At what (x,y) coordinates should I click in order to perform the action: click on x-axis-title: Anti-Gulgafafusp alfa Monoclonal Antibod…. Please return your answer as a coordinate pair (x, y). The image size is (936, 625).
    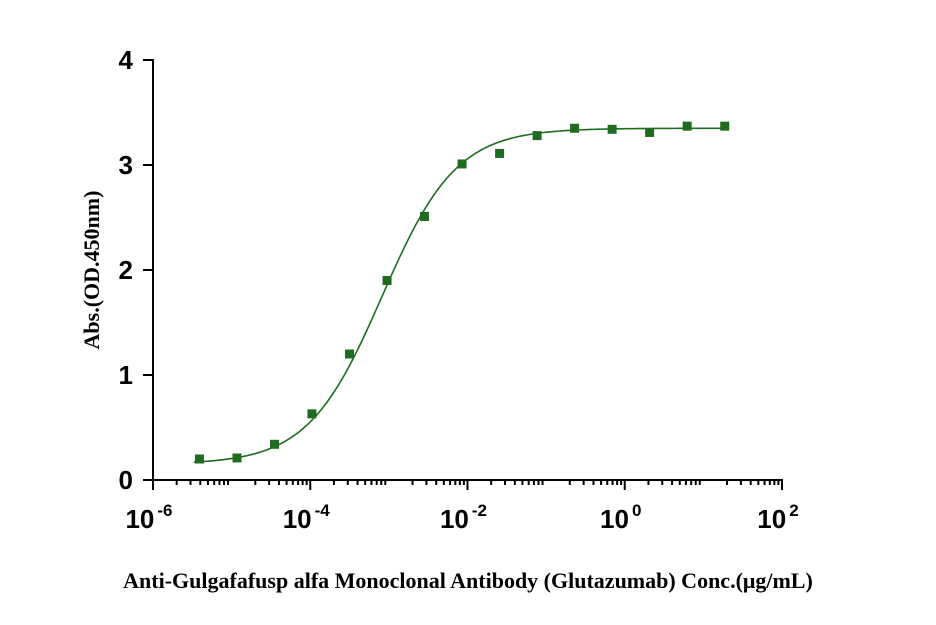
    Looking at the image, I should click on (468, 580).